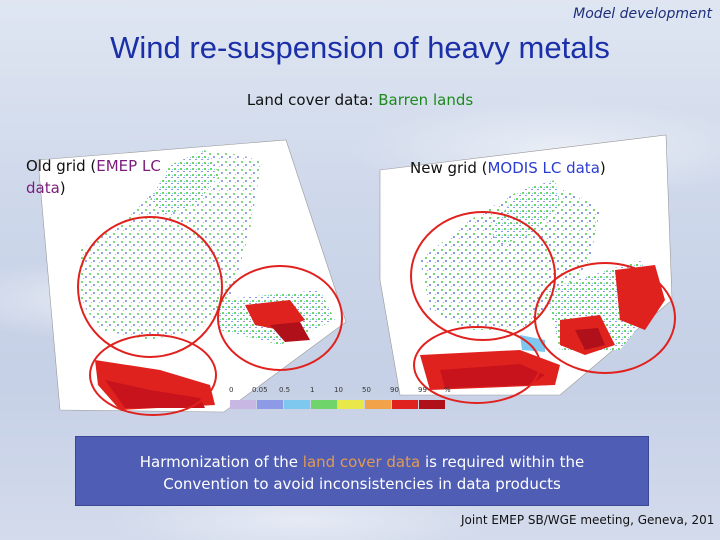 This screenshot has width=720, height=540. What do you see at coordinates (150, 287) in the screenshot?
I see `old-circle-europe` at bounding box center [150, 287].